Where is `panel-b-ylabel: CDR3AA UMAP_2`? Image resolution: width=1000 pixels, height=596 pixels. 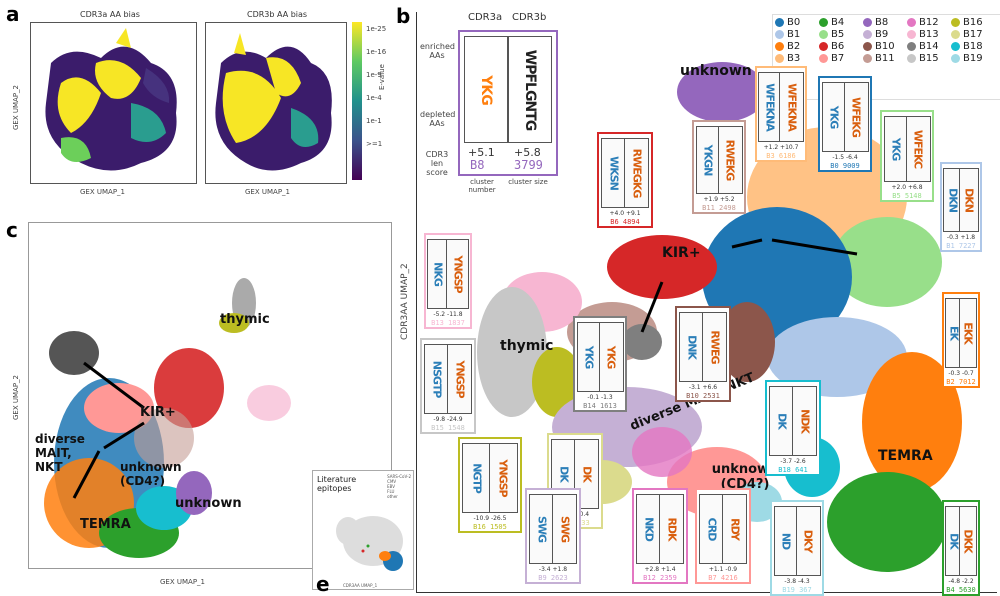
panel-b-ylabel: CDR3AA UMAP_2 is located at coordinates (405, 301).